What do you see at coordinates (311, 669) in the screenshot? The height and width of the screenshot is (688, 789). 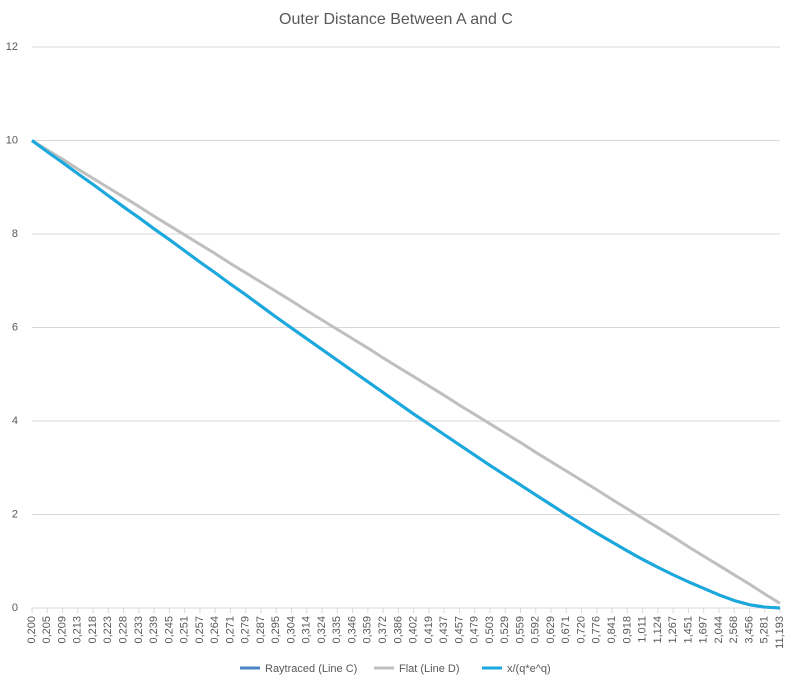 I see `legend-label: Raytraced (Line C)` at bounding box center [311, 669].